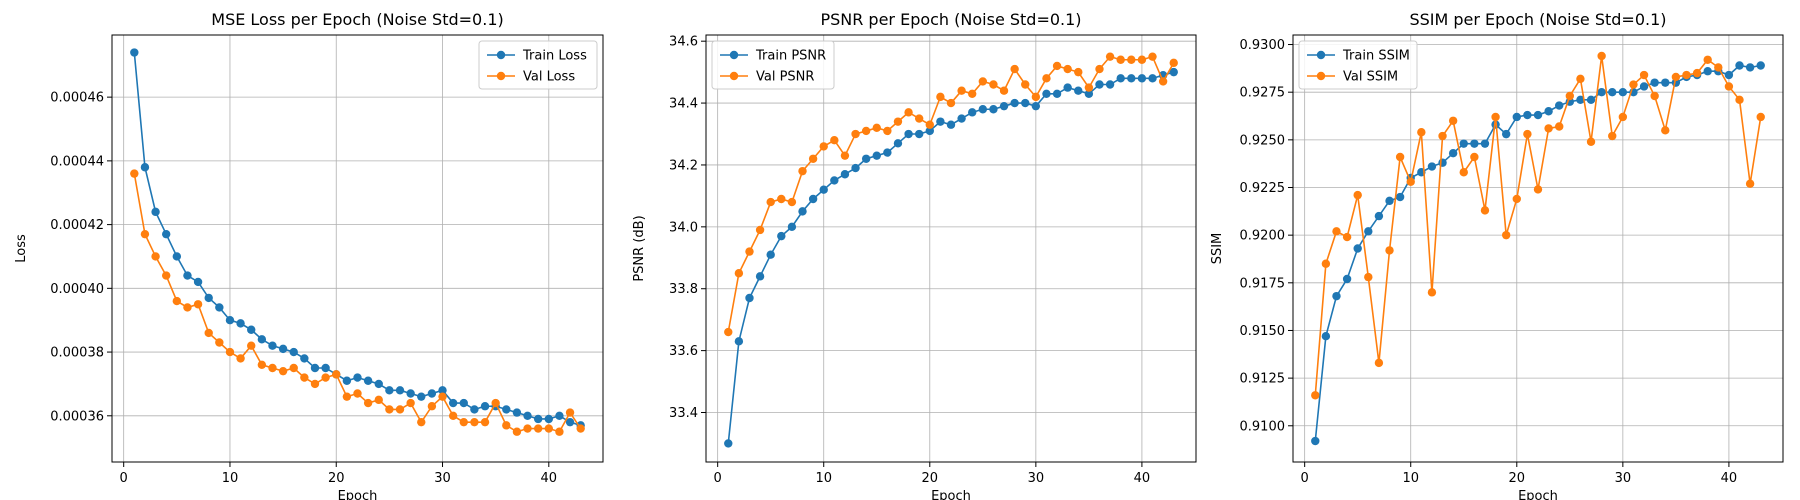 The width and height of the screenshot is (1800, 500). I want to click on y-tick-label: 34.4, so click(683, 104).